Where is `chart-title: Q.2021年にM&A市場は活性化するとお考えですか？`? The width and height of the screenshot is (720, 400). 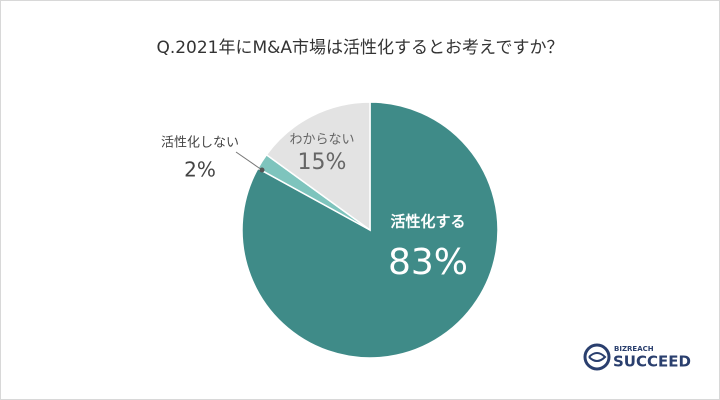
chart-title: Q.2021年にM&A市場は活性化するとお考えですか？ is located at coordinates (359, 48).